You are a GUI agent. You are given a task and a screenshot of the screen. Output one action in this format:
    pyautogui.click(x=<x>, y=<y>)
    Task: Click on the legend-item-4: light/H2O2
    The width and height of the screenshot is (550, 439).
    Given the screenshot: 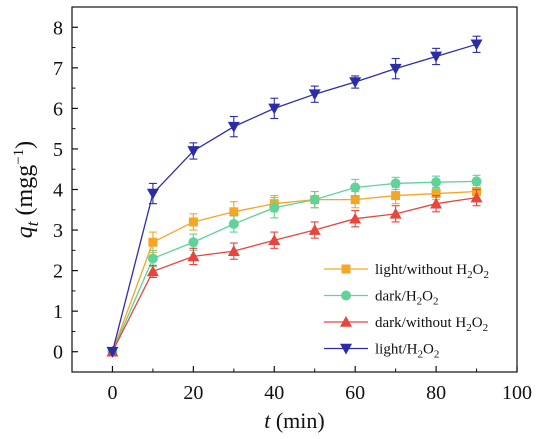 What is the action you would take?
    pyautogui.click(x=381, y=351)
    